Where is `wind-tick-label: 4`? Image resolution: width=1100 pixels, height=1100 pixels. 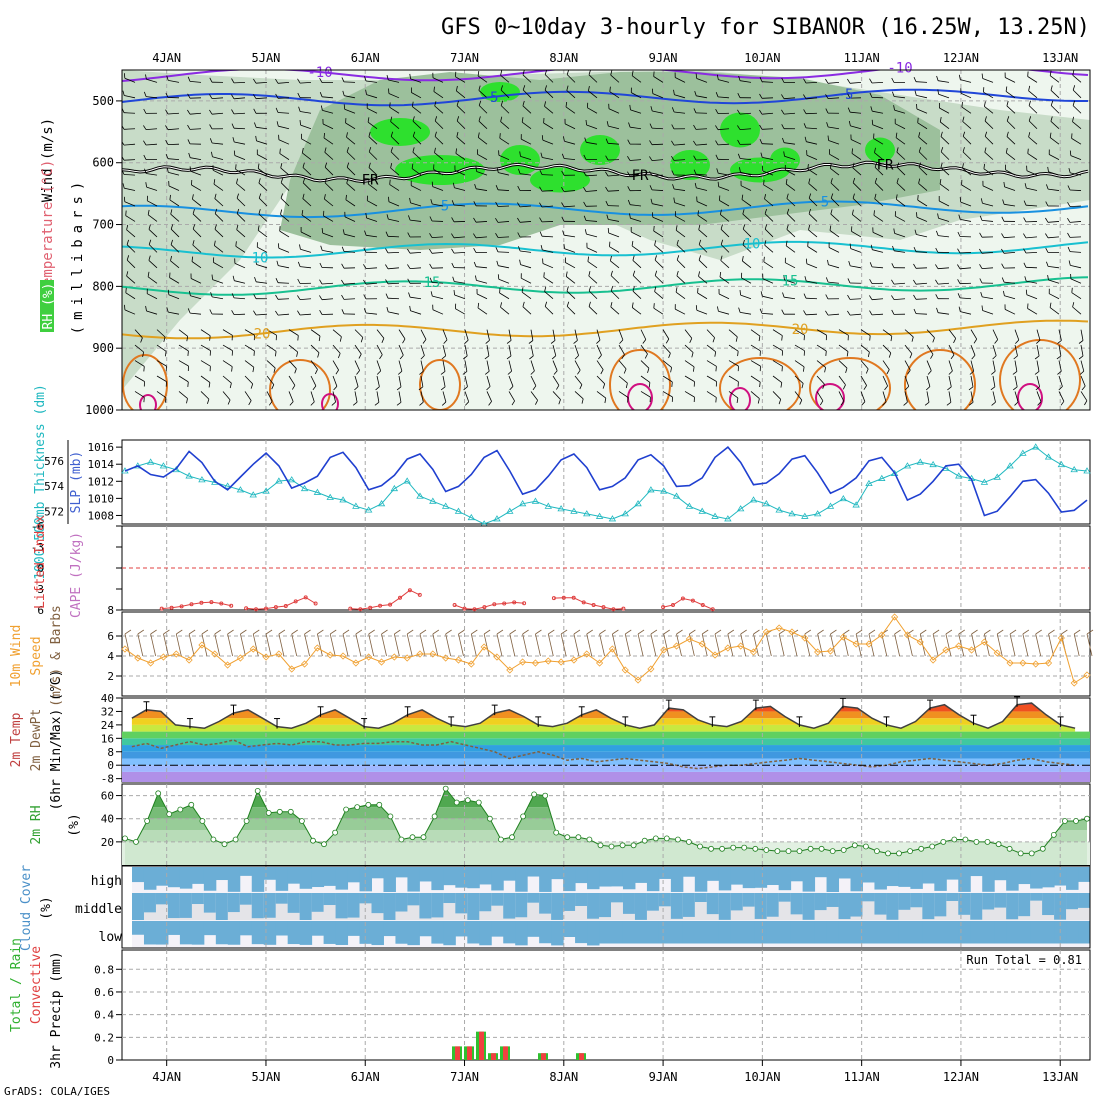
wind-tick-label: 4 is located at coordinates (110, 656).